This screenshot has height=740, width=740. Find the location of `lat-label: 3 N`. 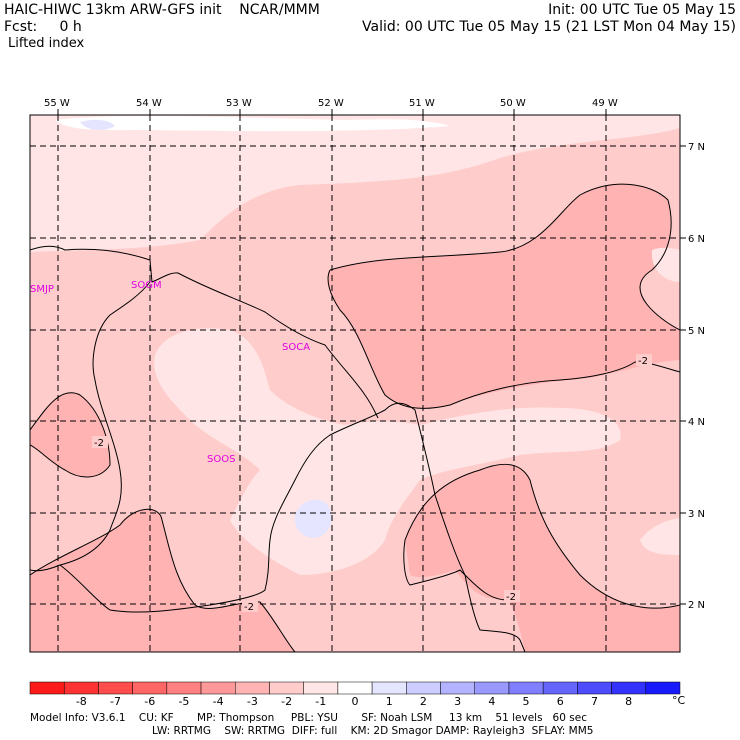

lat-label: 3 N is located at coordinates (696, 514).